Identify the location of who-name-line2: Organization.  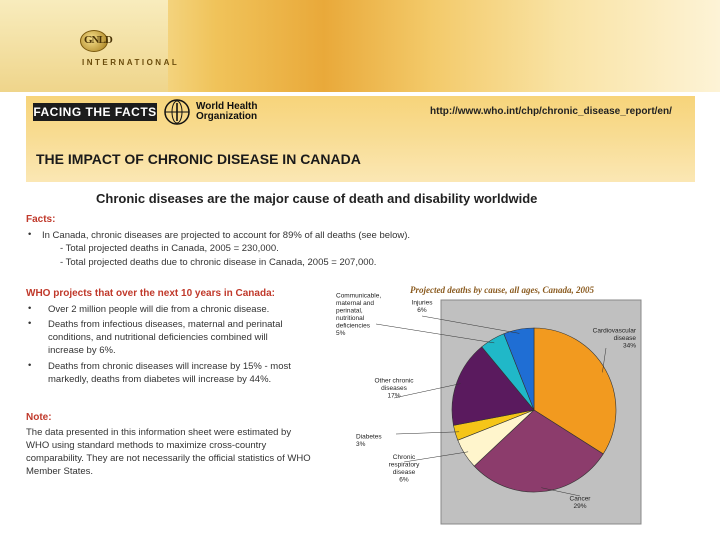
(227, 116).